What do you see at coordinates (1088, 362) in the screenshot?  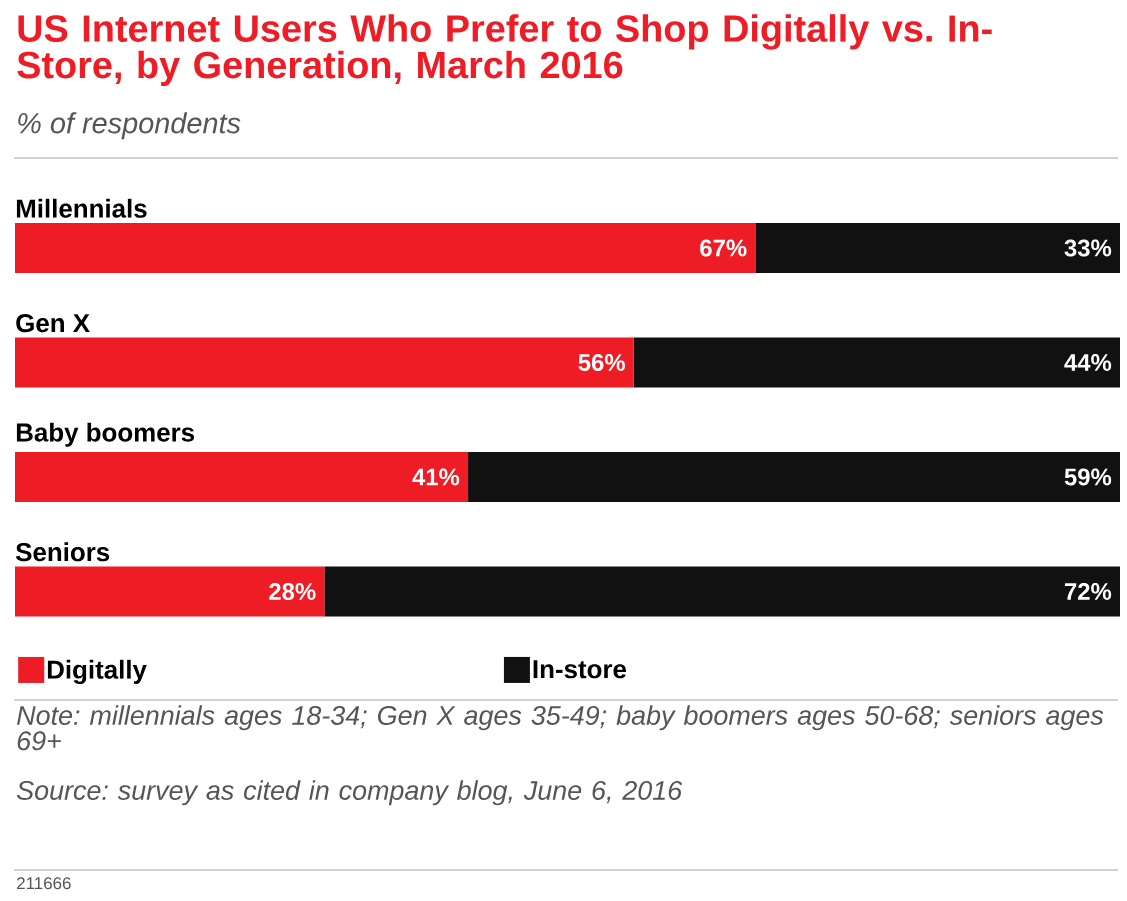 I see `data-label: 44%` at bounding box center [1088, 362].